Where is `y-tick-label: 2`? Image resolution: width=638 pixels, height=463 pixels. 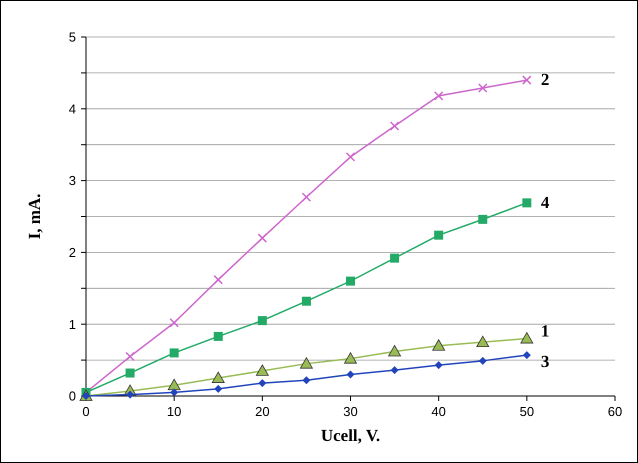 y-tick-label: 2 is located at coordinates (72, 252).